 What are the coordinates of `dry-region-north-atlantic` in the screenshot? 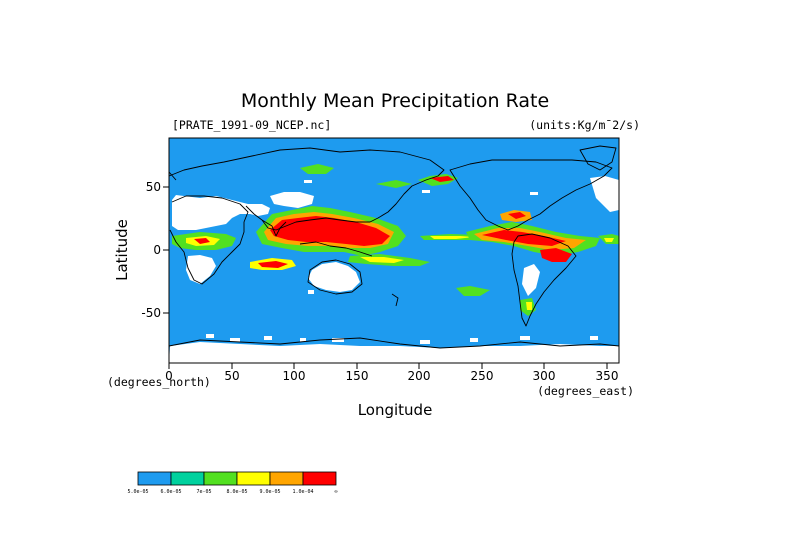 It's located at (604, 194).